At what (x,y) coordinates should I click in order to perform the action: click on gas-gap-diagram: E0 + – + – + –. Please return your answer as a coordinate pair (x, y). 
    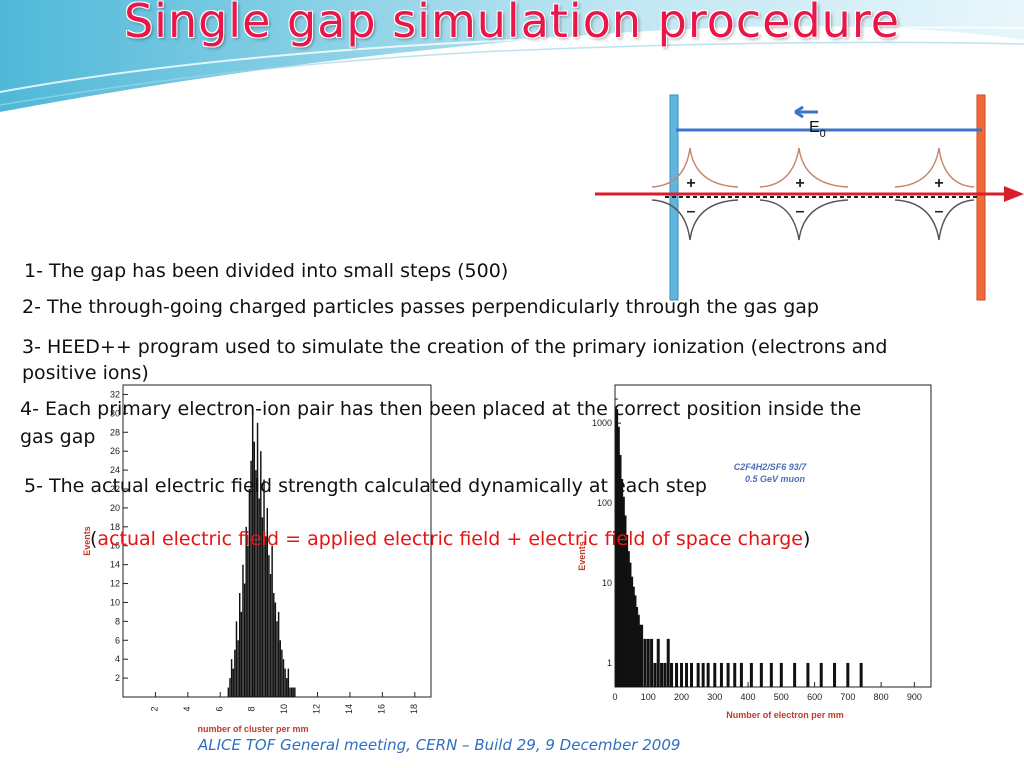
    Looking at the image, I should click on (809, 197).